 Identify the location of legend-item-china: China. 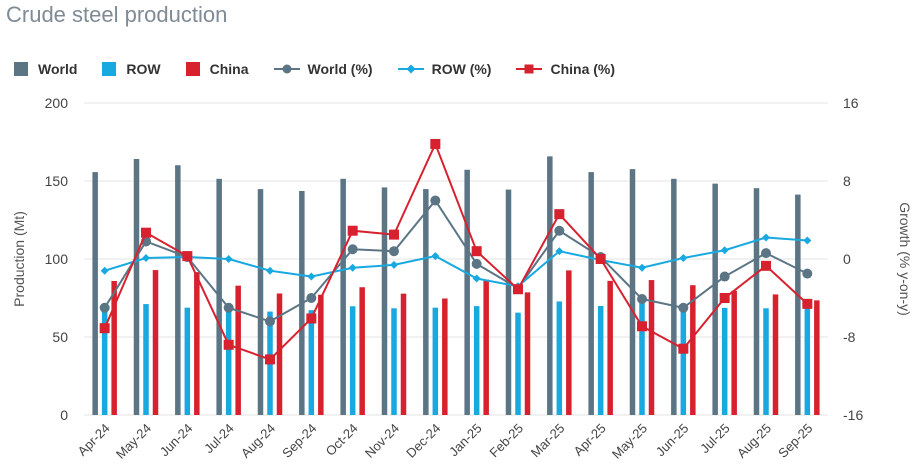
(217, 69).